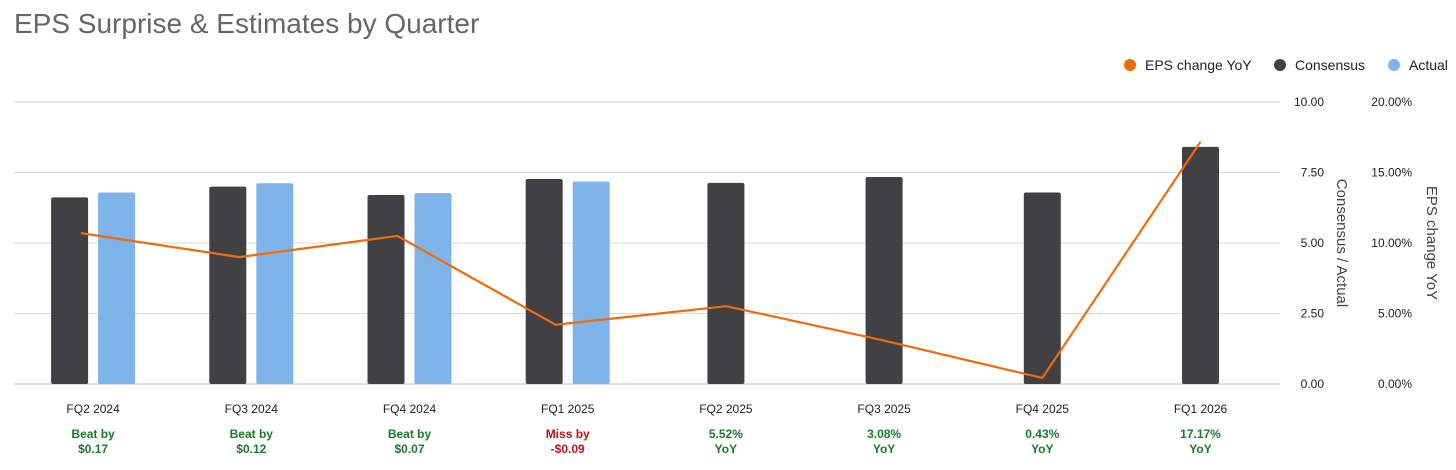  Describe the element at coordinates (1198, 65) in the screenshot. I see `legend-label: EPS change YoY` at that location.